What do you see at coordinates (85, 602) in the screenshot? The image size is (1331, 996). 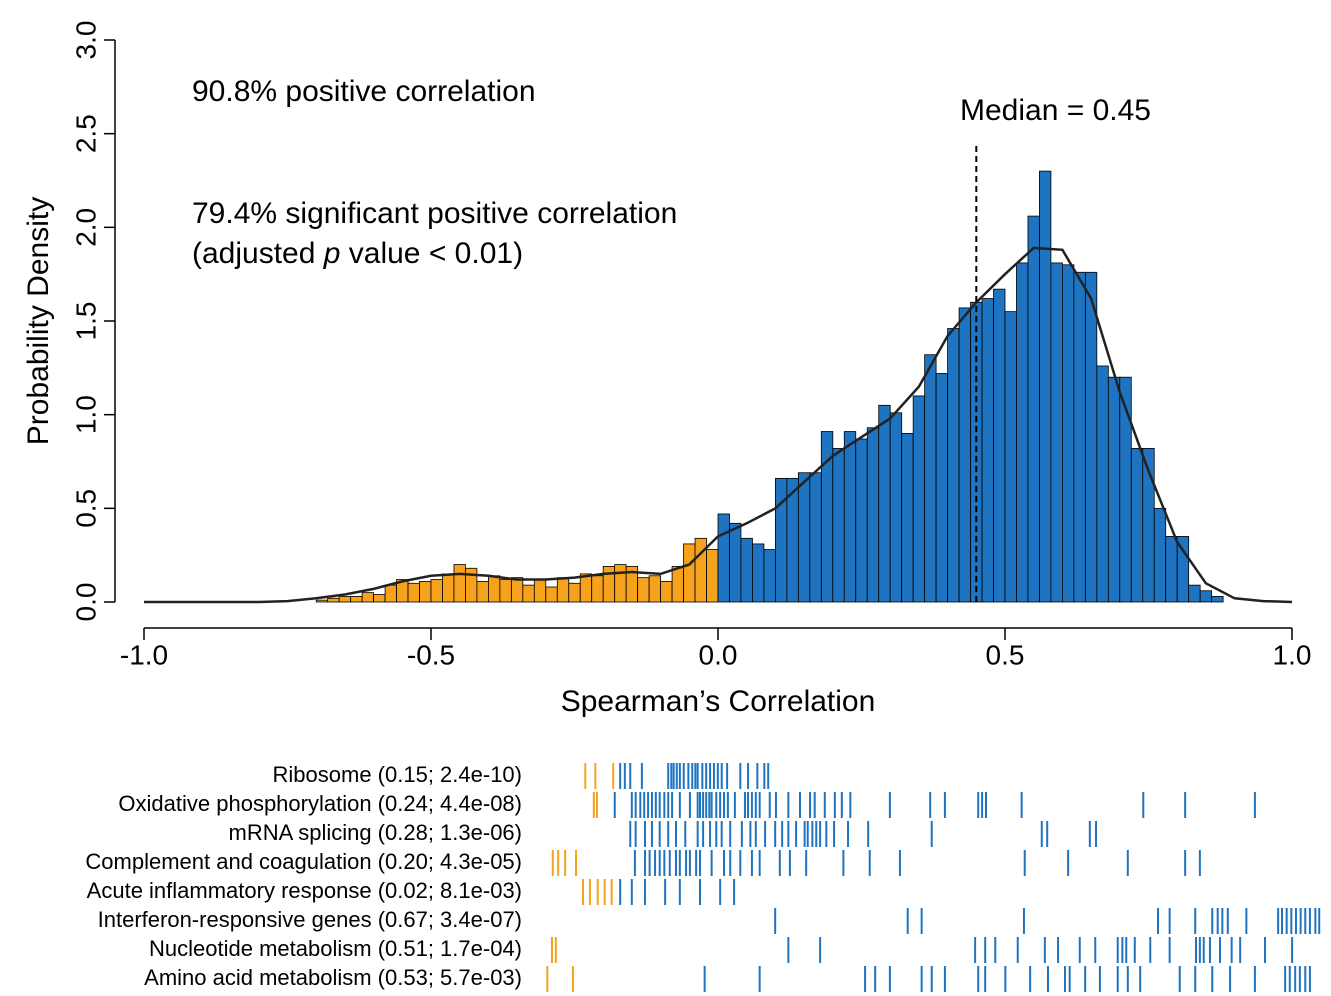 I see `y-tick-label: 0.0` at bounding box center [85, 602].